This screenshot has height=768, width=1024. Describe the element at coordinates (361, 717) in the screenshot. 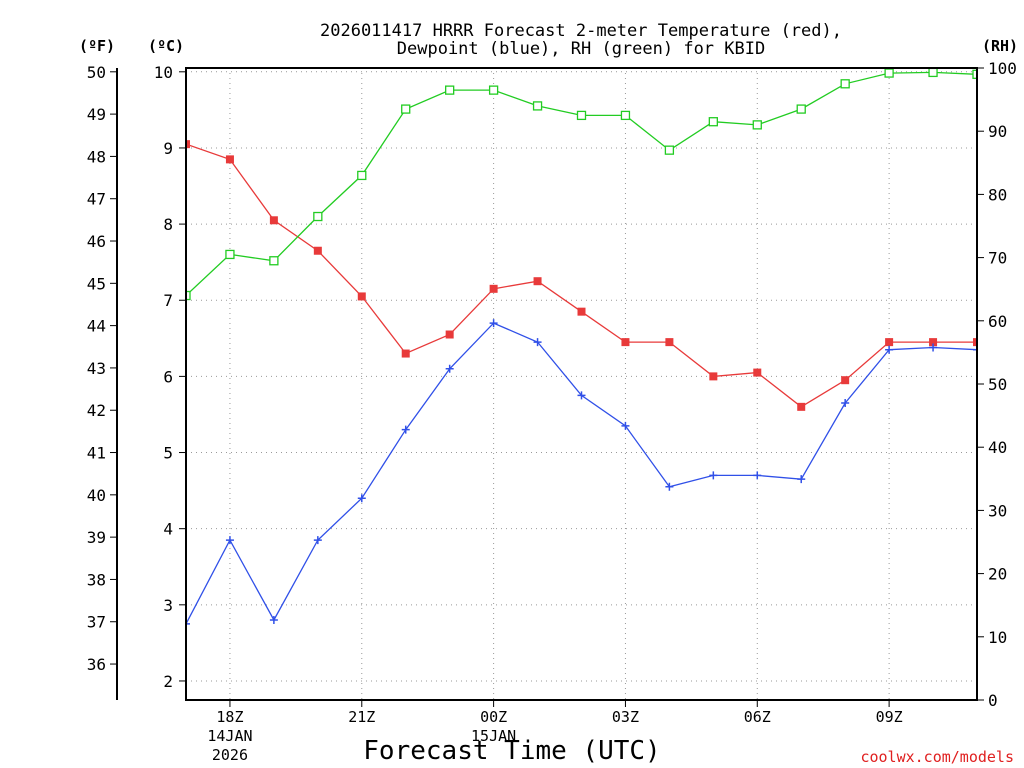

I see `x-tick-label: 21Z` at that location.